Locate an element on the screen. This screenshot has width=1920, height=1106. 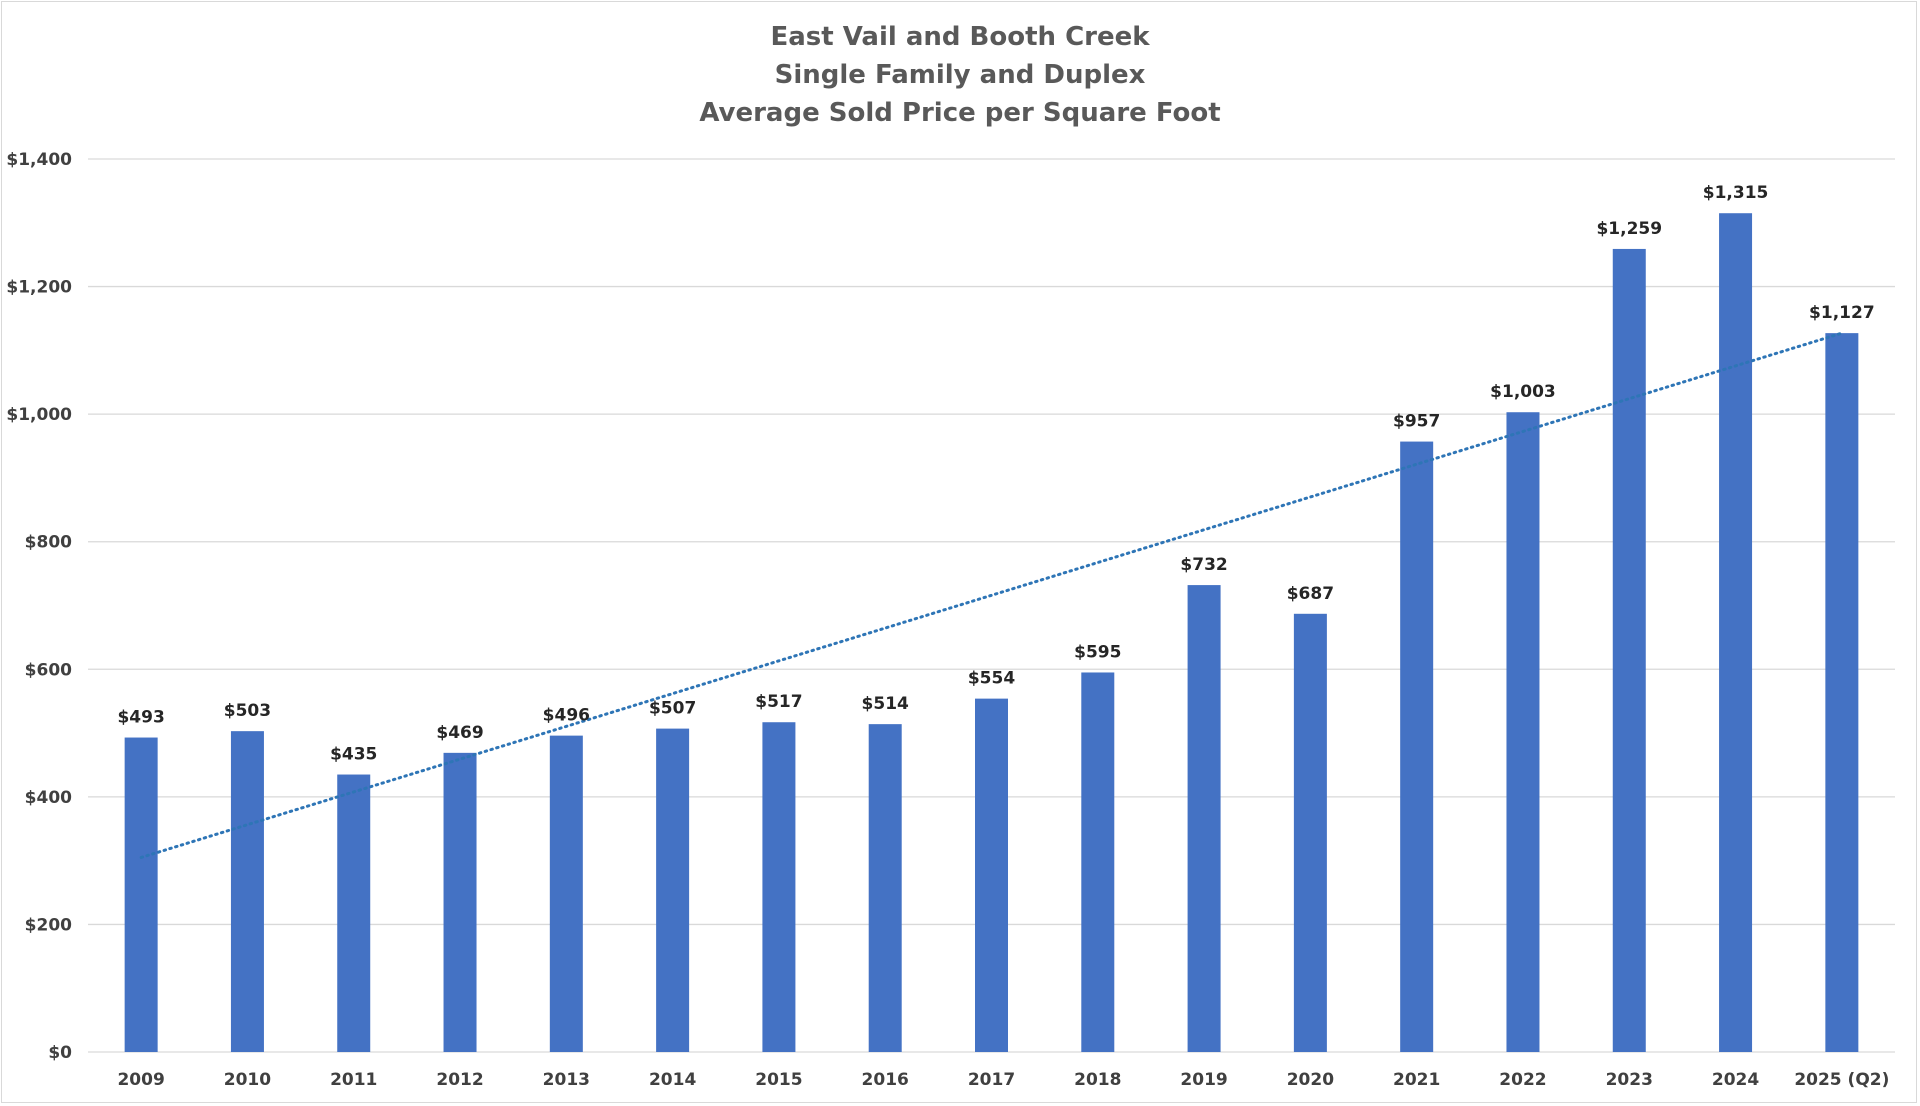
bar-2017 is located at coordinates (991, 875).